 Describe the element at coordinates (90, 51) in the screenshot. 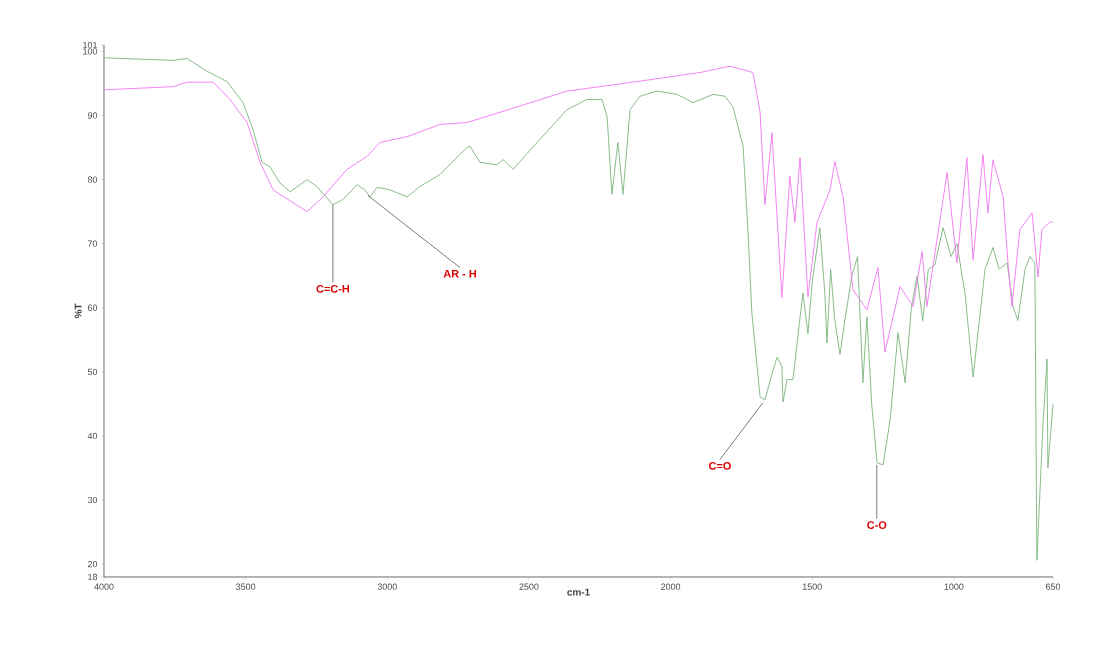

I see `y-tick-label: 100` at that location.